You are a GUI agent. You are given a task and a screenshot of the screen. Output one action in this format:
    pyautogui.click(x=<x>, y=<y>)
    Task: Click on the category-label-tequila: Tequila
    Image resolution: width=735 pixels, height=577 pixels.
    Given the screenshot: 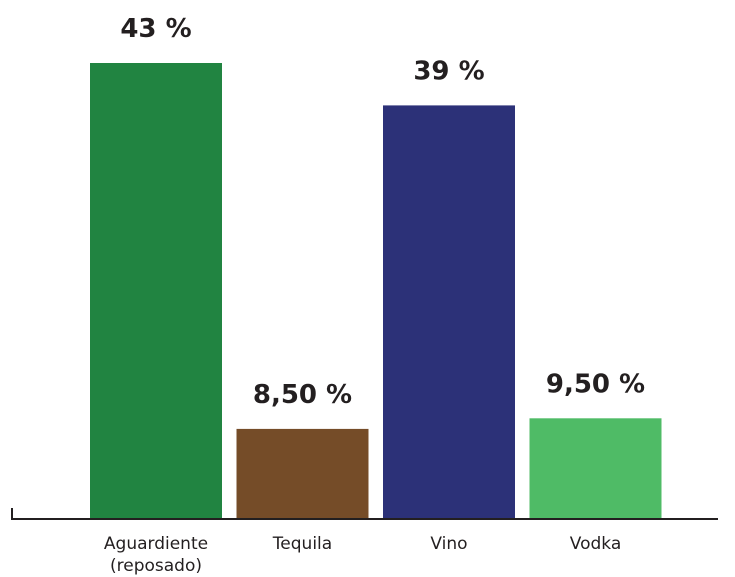 What is the action you would take?
    pyautogui.click(x=302, y=544)
    